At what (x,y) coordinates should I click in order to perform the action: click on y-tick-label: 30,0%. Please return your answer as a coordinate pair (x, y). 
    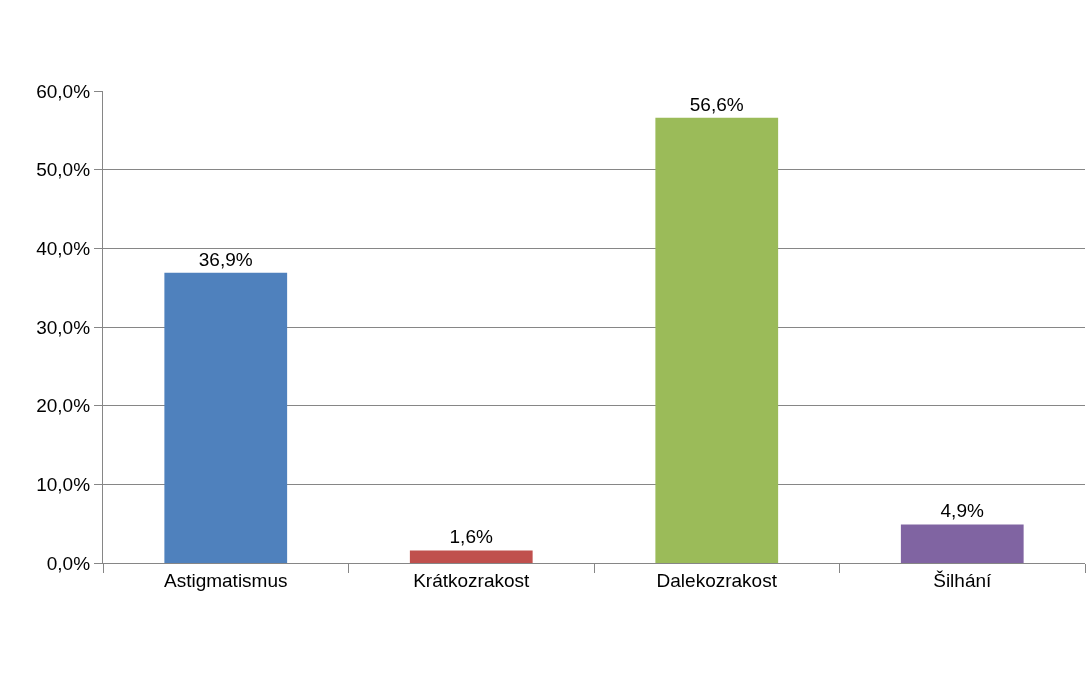
    Looking at the image, I should click on (63, 327).